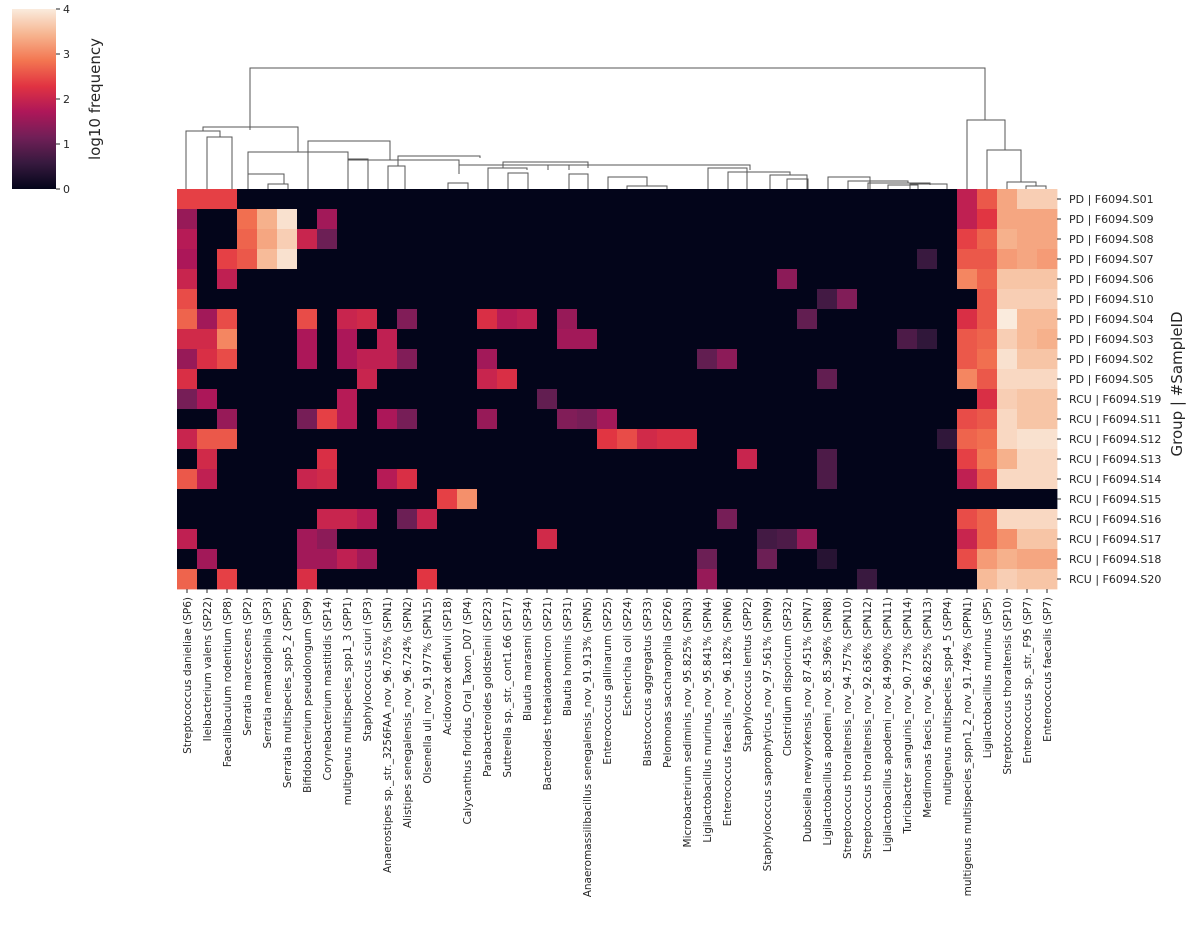 The width and height of the screenshot is (1195, 935). I want to click on column-label: Enterococcus faecalis (SP7), so click(1048, 669).